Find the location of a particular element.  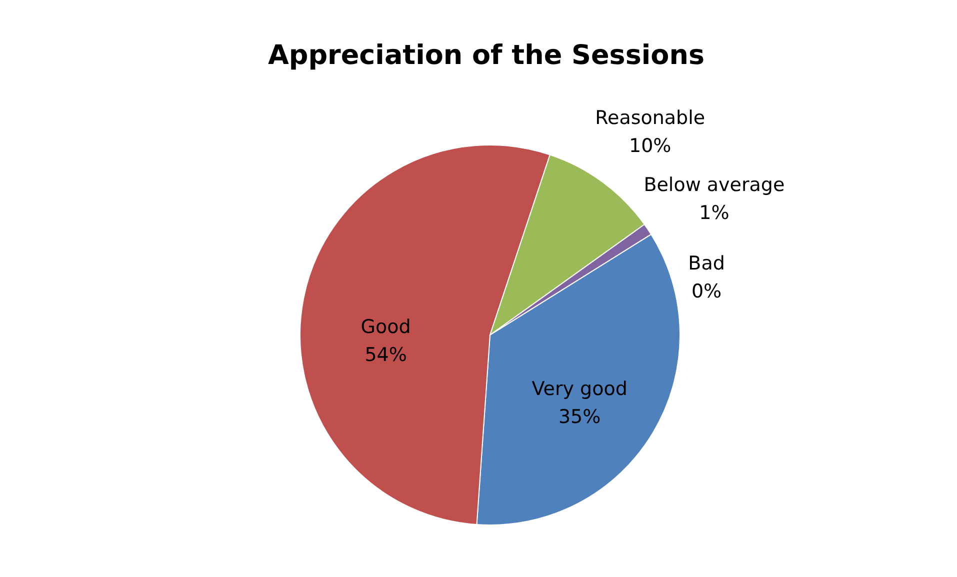

slice-label: Good is located at coordinates (385, 327).